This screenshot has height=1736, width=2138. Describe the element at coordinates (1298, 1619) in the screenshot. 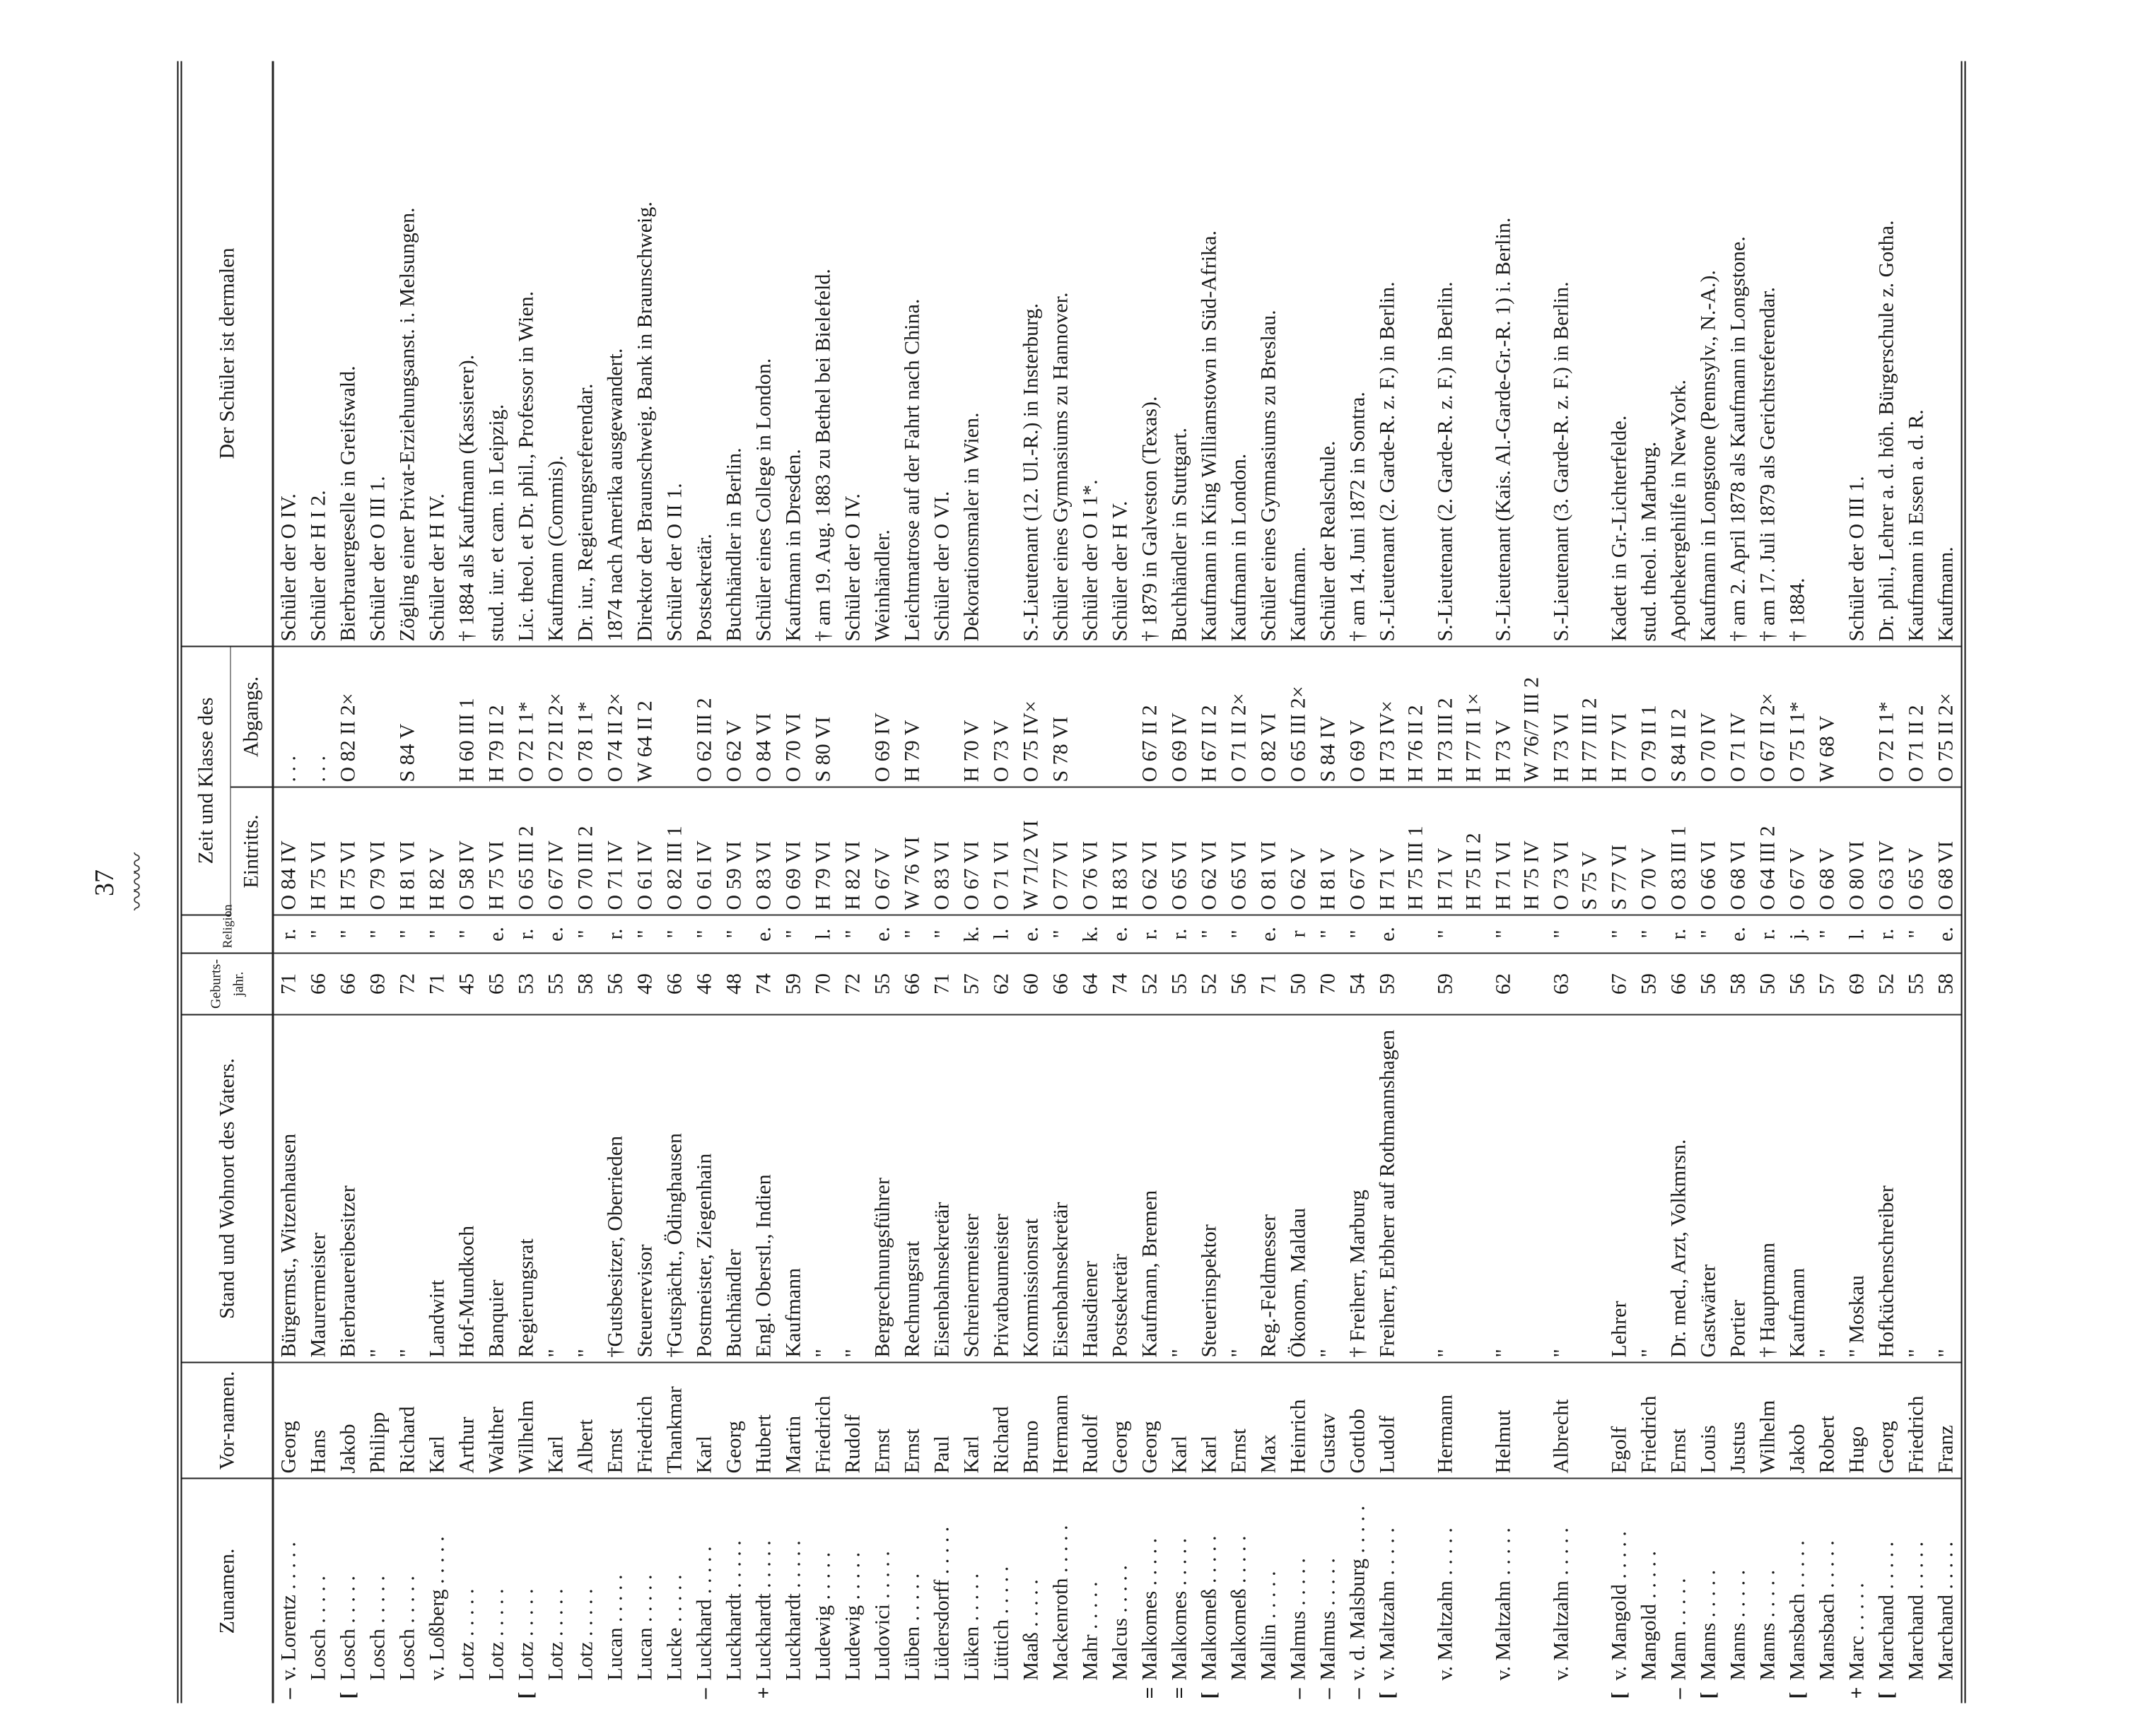

I see `zuname-text: Malmus . . . . .` at that location.